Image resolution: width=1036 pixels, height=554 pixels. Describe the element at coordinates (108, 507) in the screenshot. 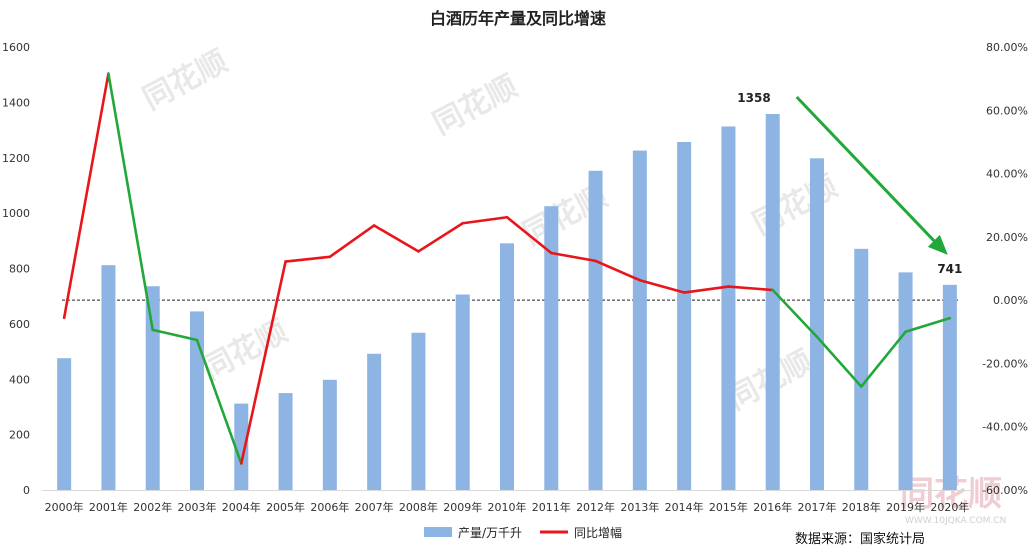

I see `x-axis-tick-label: 2001年` at that location.